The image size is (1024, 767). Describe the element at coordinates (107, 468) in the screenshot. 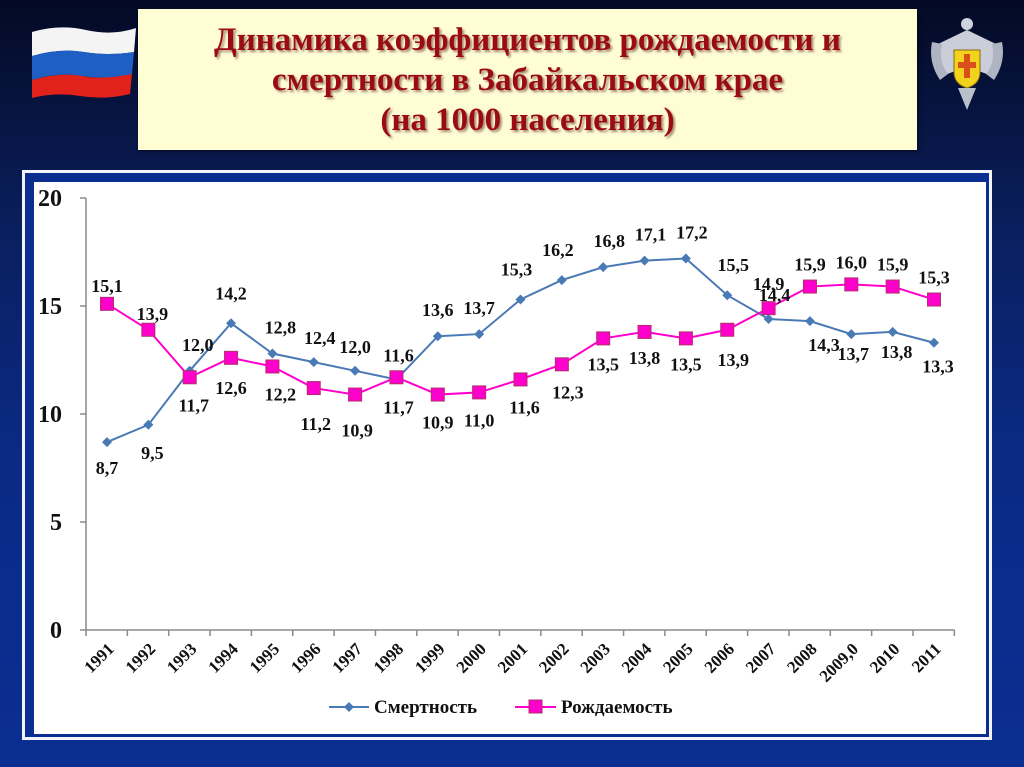

I see `mortality-data-label: 8,7` at that location.